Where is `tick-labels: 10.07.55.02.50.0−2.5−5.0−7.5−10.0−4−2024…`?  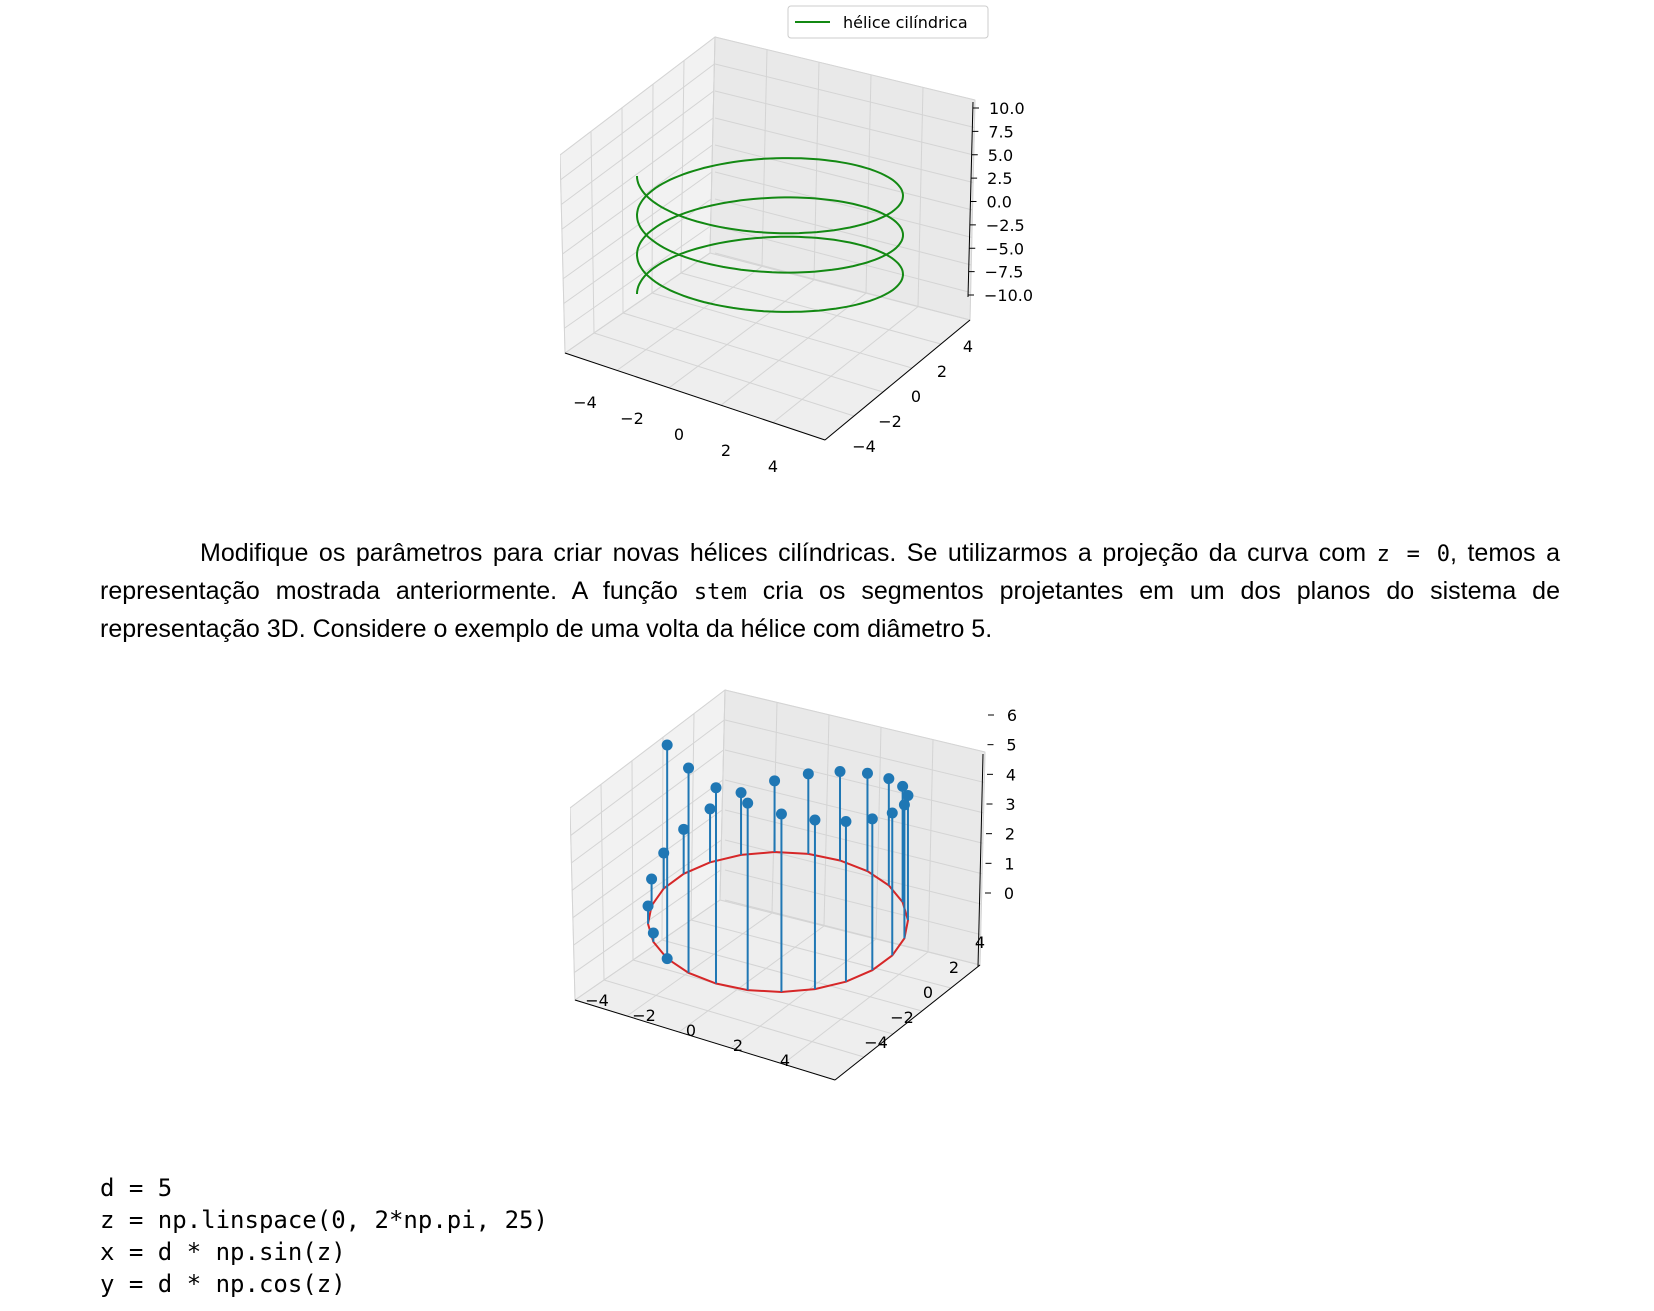 tick-labels: 10.07.55.02.50.0−2.5−5.0−7.5−10.0−4−2024… is located at coordinates (803, 287).